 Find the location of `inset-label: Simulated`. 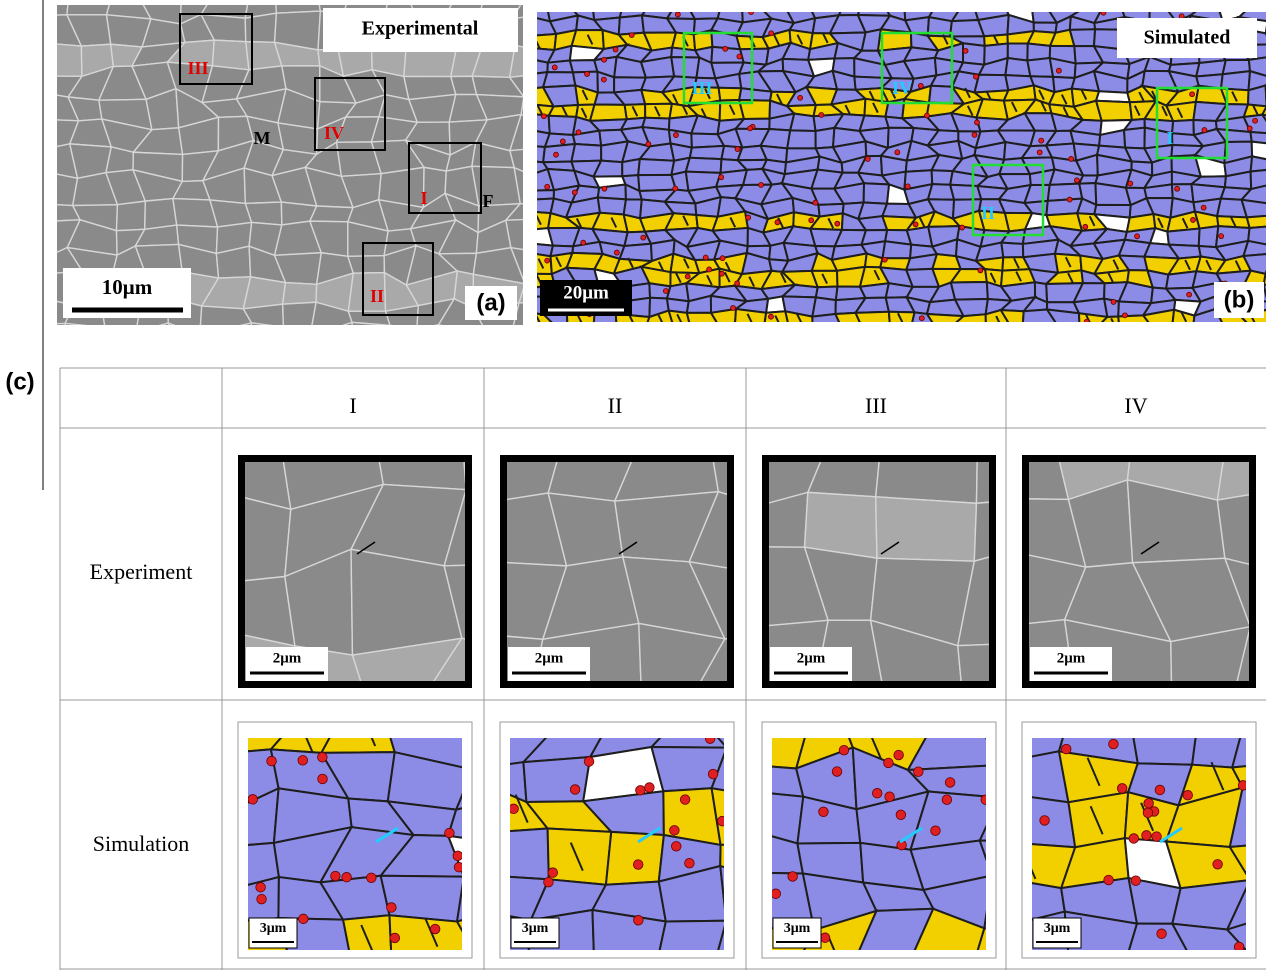

inset-label: Simulated is located at coordinates (1187, 38).